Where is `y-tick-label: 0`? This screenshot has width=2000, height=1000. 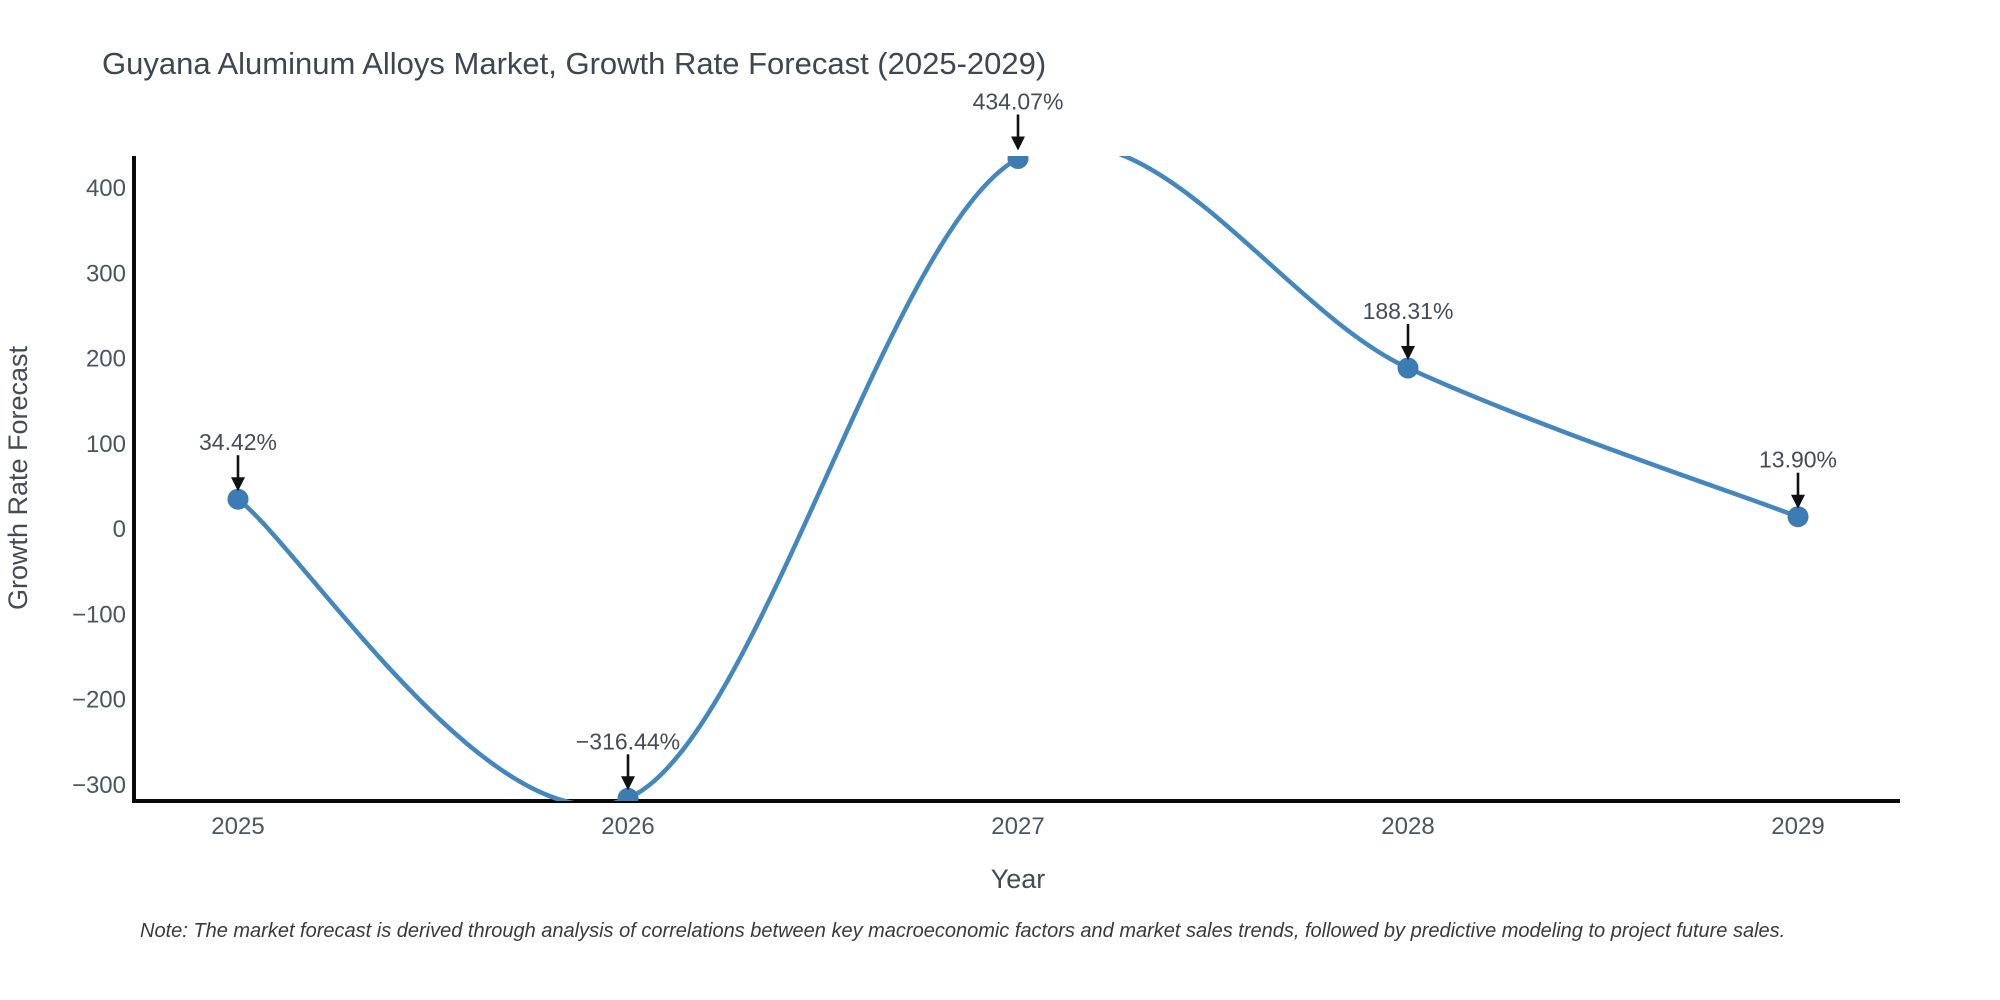 y-tick-label: 0 is located at coordinates (119, 529).